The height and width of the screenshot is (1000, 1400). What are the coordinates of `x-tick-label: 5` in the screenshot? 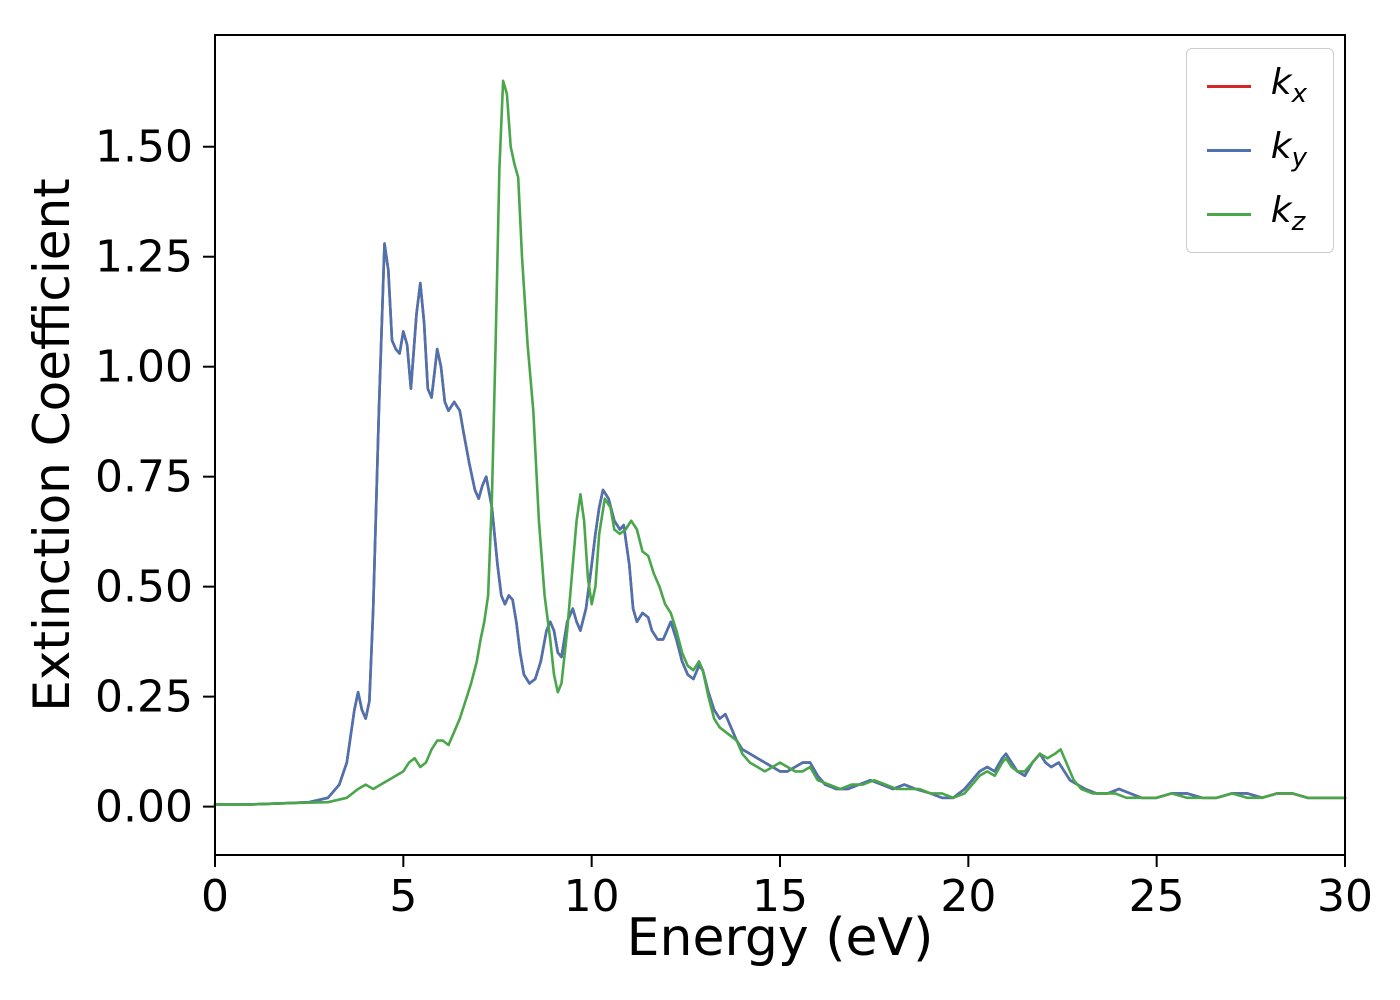 It's located at (403, 896).